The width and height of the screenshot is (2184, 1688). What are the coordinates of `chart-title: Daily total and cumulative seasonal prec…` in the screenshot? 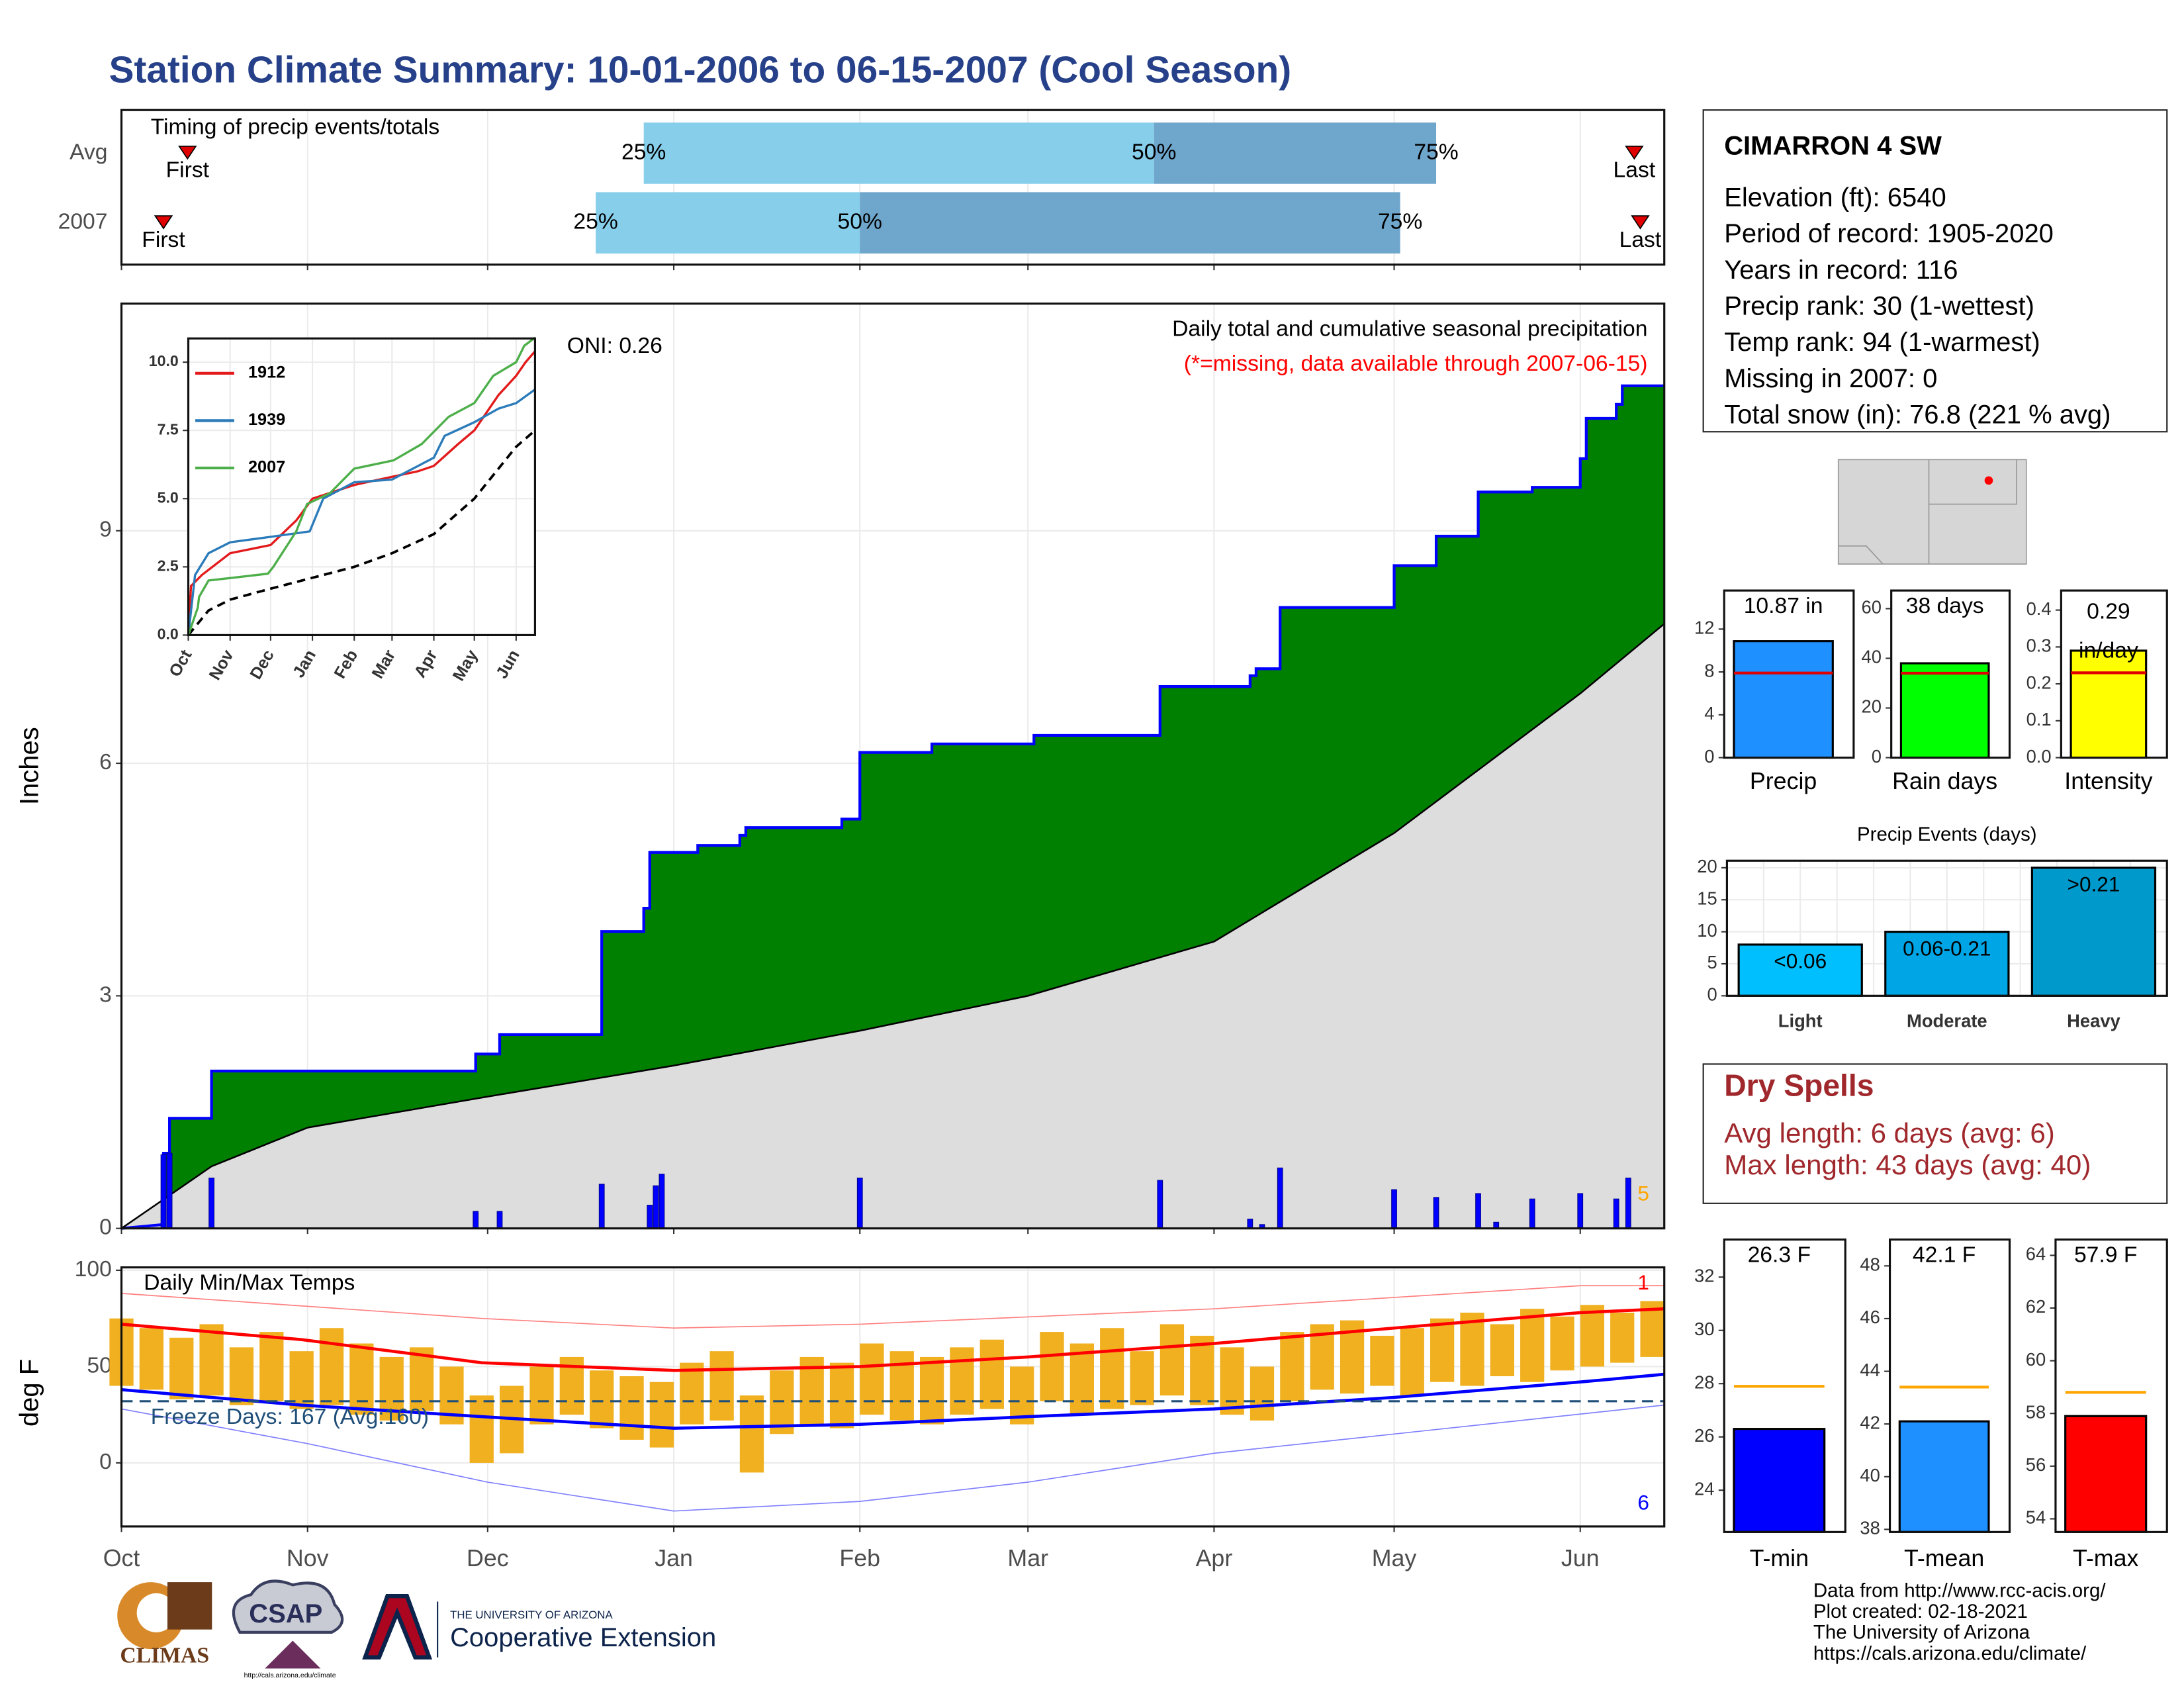 It's located at (1410, 329).